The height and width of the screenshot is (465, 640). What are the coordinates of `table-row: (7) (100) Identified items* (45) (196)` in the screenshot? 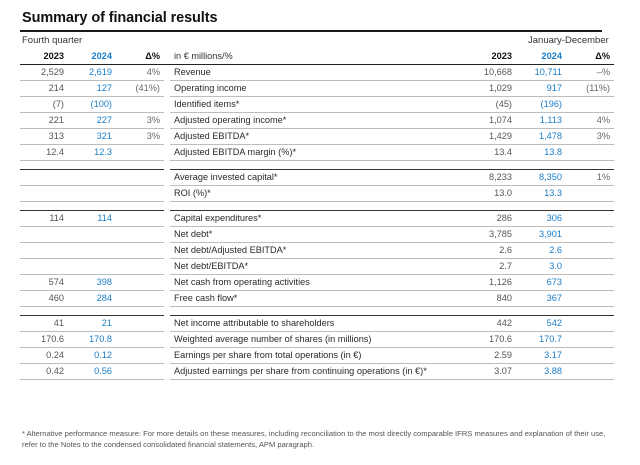 It's located at (317, 104).